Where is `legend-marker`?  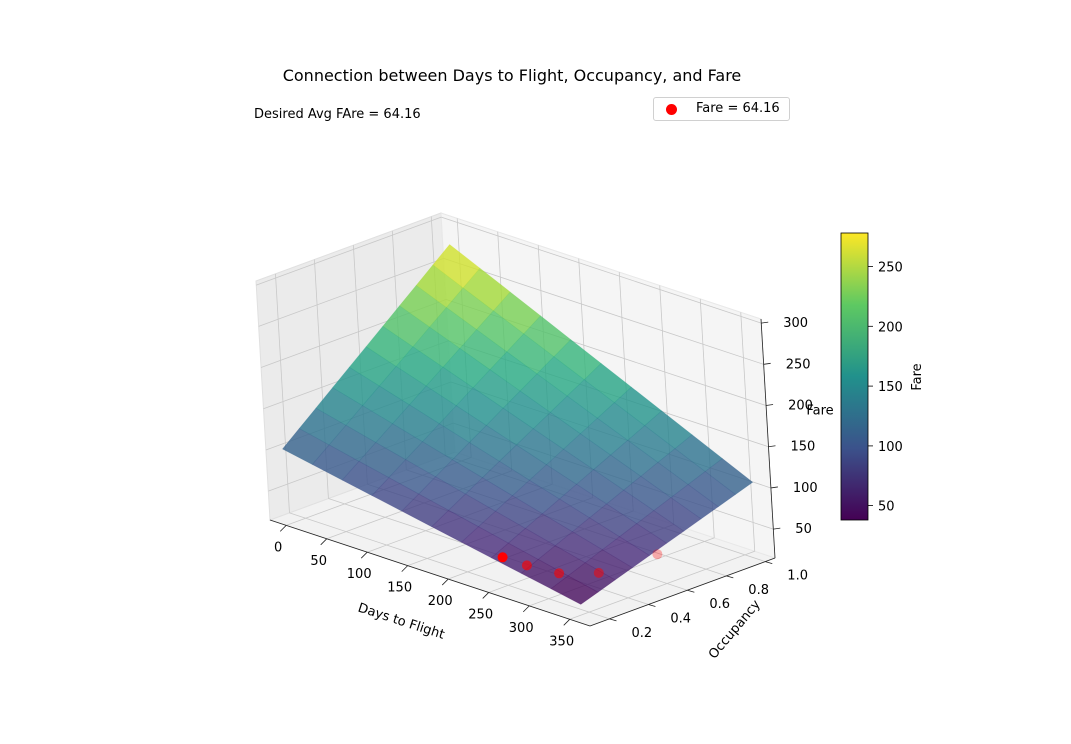
legend-marker is located at coordinates (671, 109).